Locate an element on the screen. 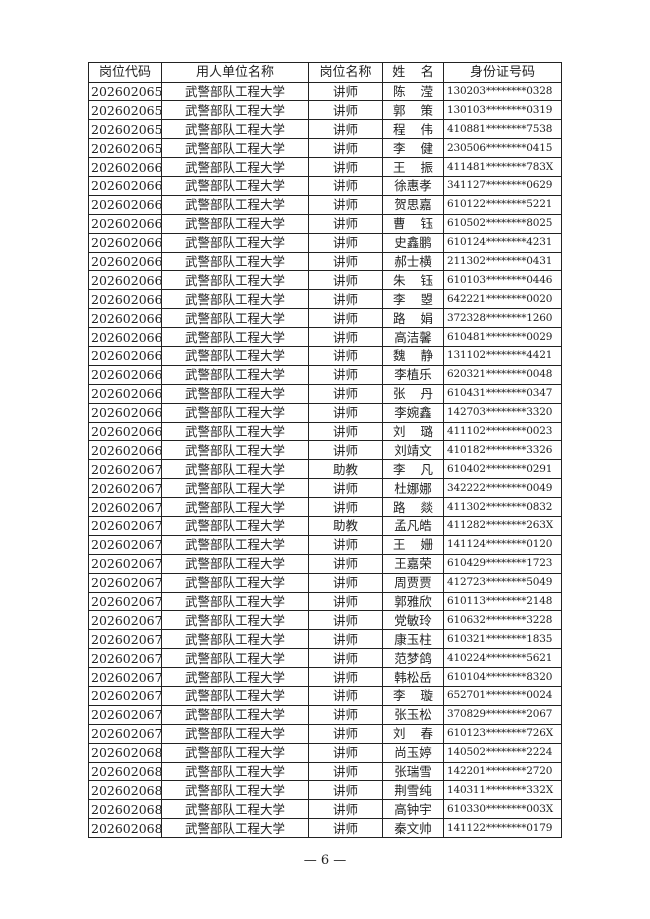  person-name: 陈滢 is located at coordinates (418, 91).